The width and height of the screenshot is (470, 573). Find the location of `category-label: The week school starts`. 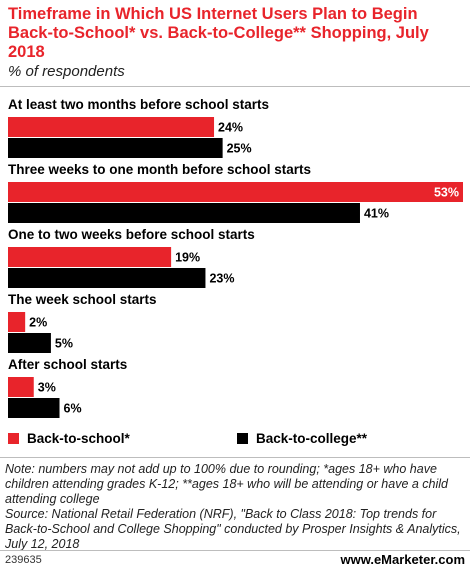

category-label: The week school starts is located at coordinates (82, 299).